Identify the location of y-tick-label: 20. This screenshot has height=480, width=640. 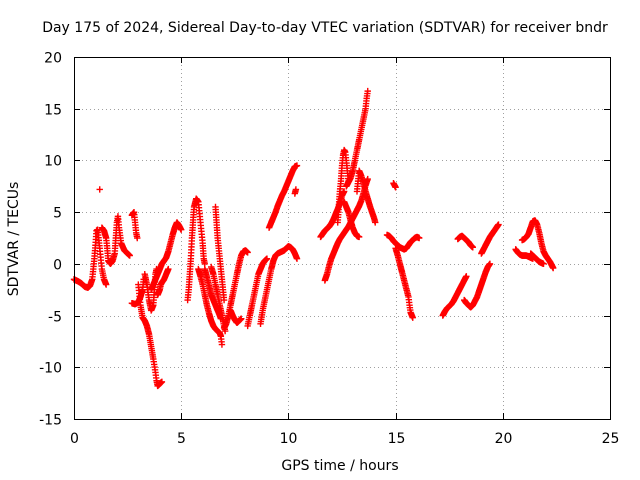
(53, 59).